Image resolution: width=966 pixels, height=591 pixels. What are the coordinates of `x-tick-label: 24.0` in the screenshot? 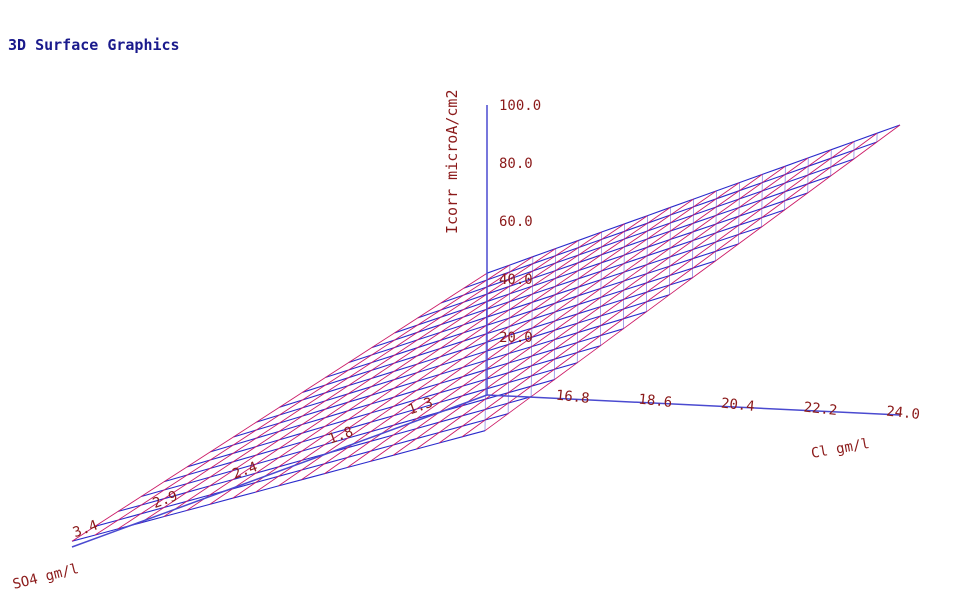 It's located at (902, 413).